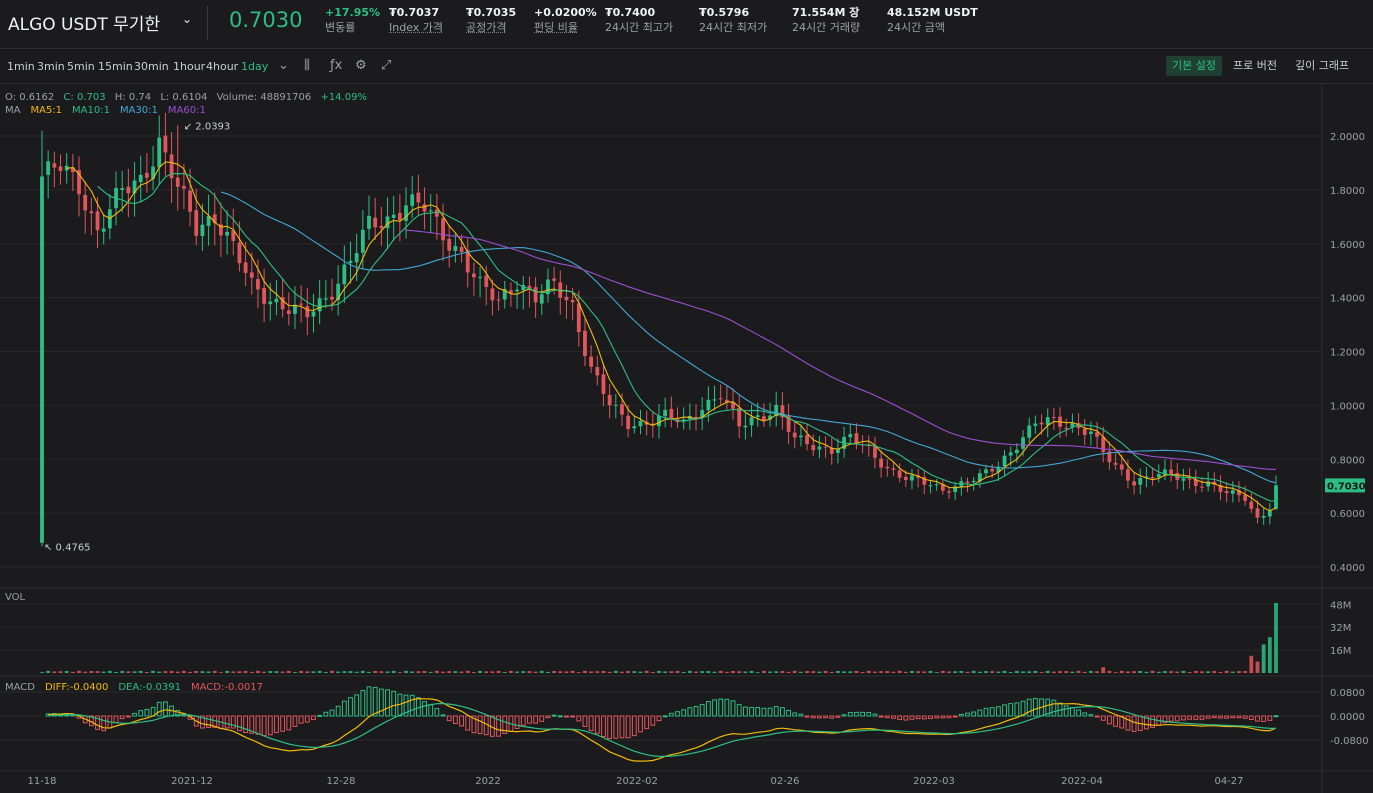 This screenshot has height=793, width=1373. Describe the element at coordinates (1322, 65) in the screenshot. I see `view-button: 깊이 그래프` at that location.